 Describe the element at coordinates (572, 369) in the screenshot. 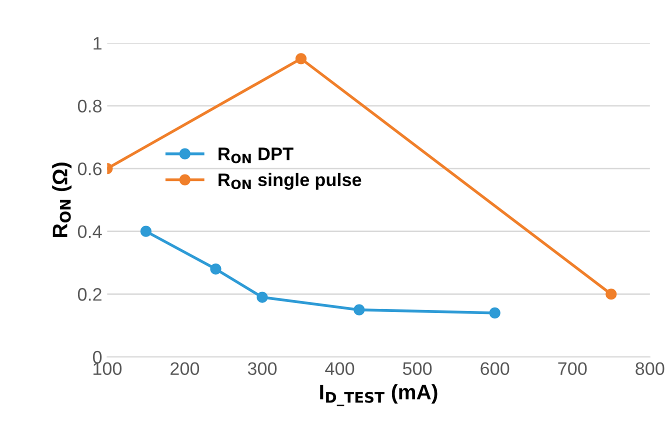

I see `x-tick-label: 700` at that location.